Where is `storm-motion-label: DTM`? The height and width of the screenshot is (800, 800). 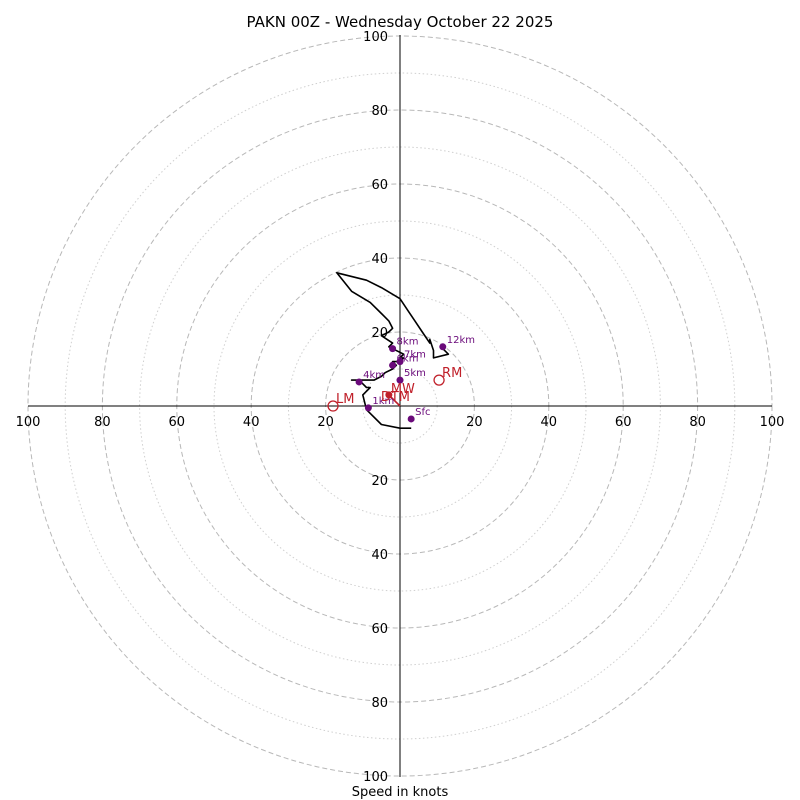
storm-motion-label: DTM is located at coordinates (395, 397).